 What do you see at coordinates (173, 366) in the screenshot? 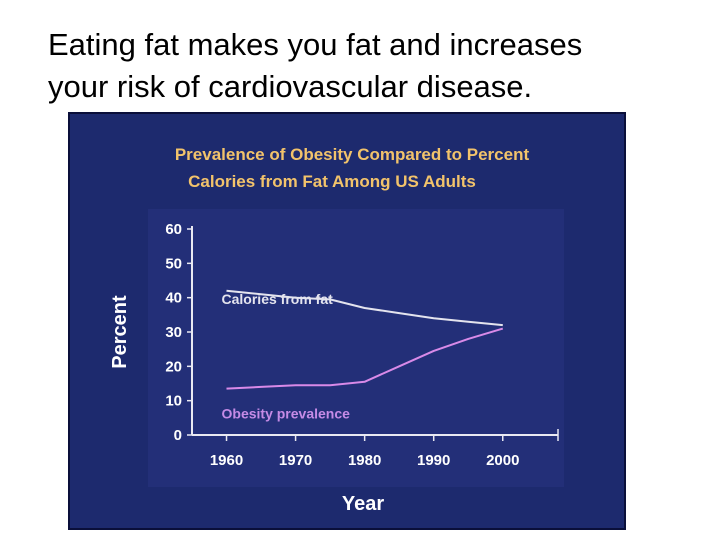
I see `y-tick-label: 20` at bounding box center [173, 366].